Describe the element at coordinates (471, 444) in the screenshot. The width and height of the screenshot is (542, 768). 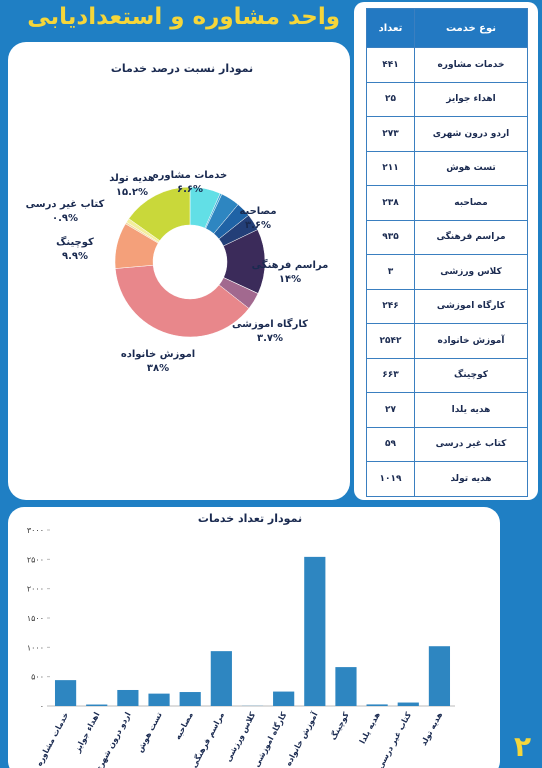
I see `service-name: کتاب غیر درسی` at that location.